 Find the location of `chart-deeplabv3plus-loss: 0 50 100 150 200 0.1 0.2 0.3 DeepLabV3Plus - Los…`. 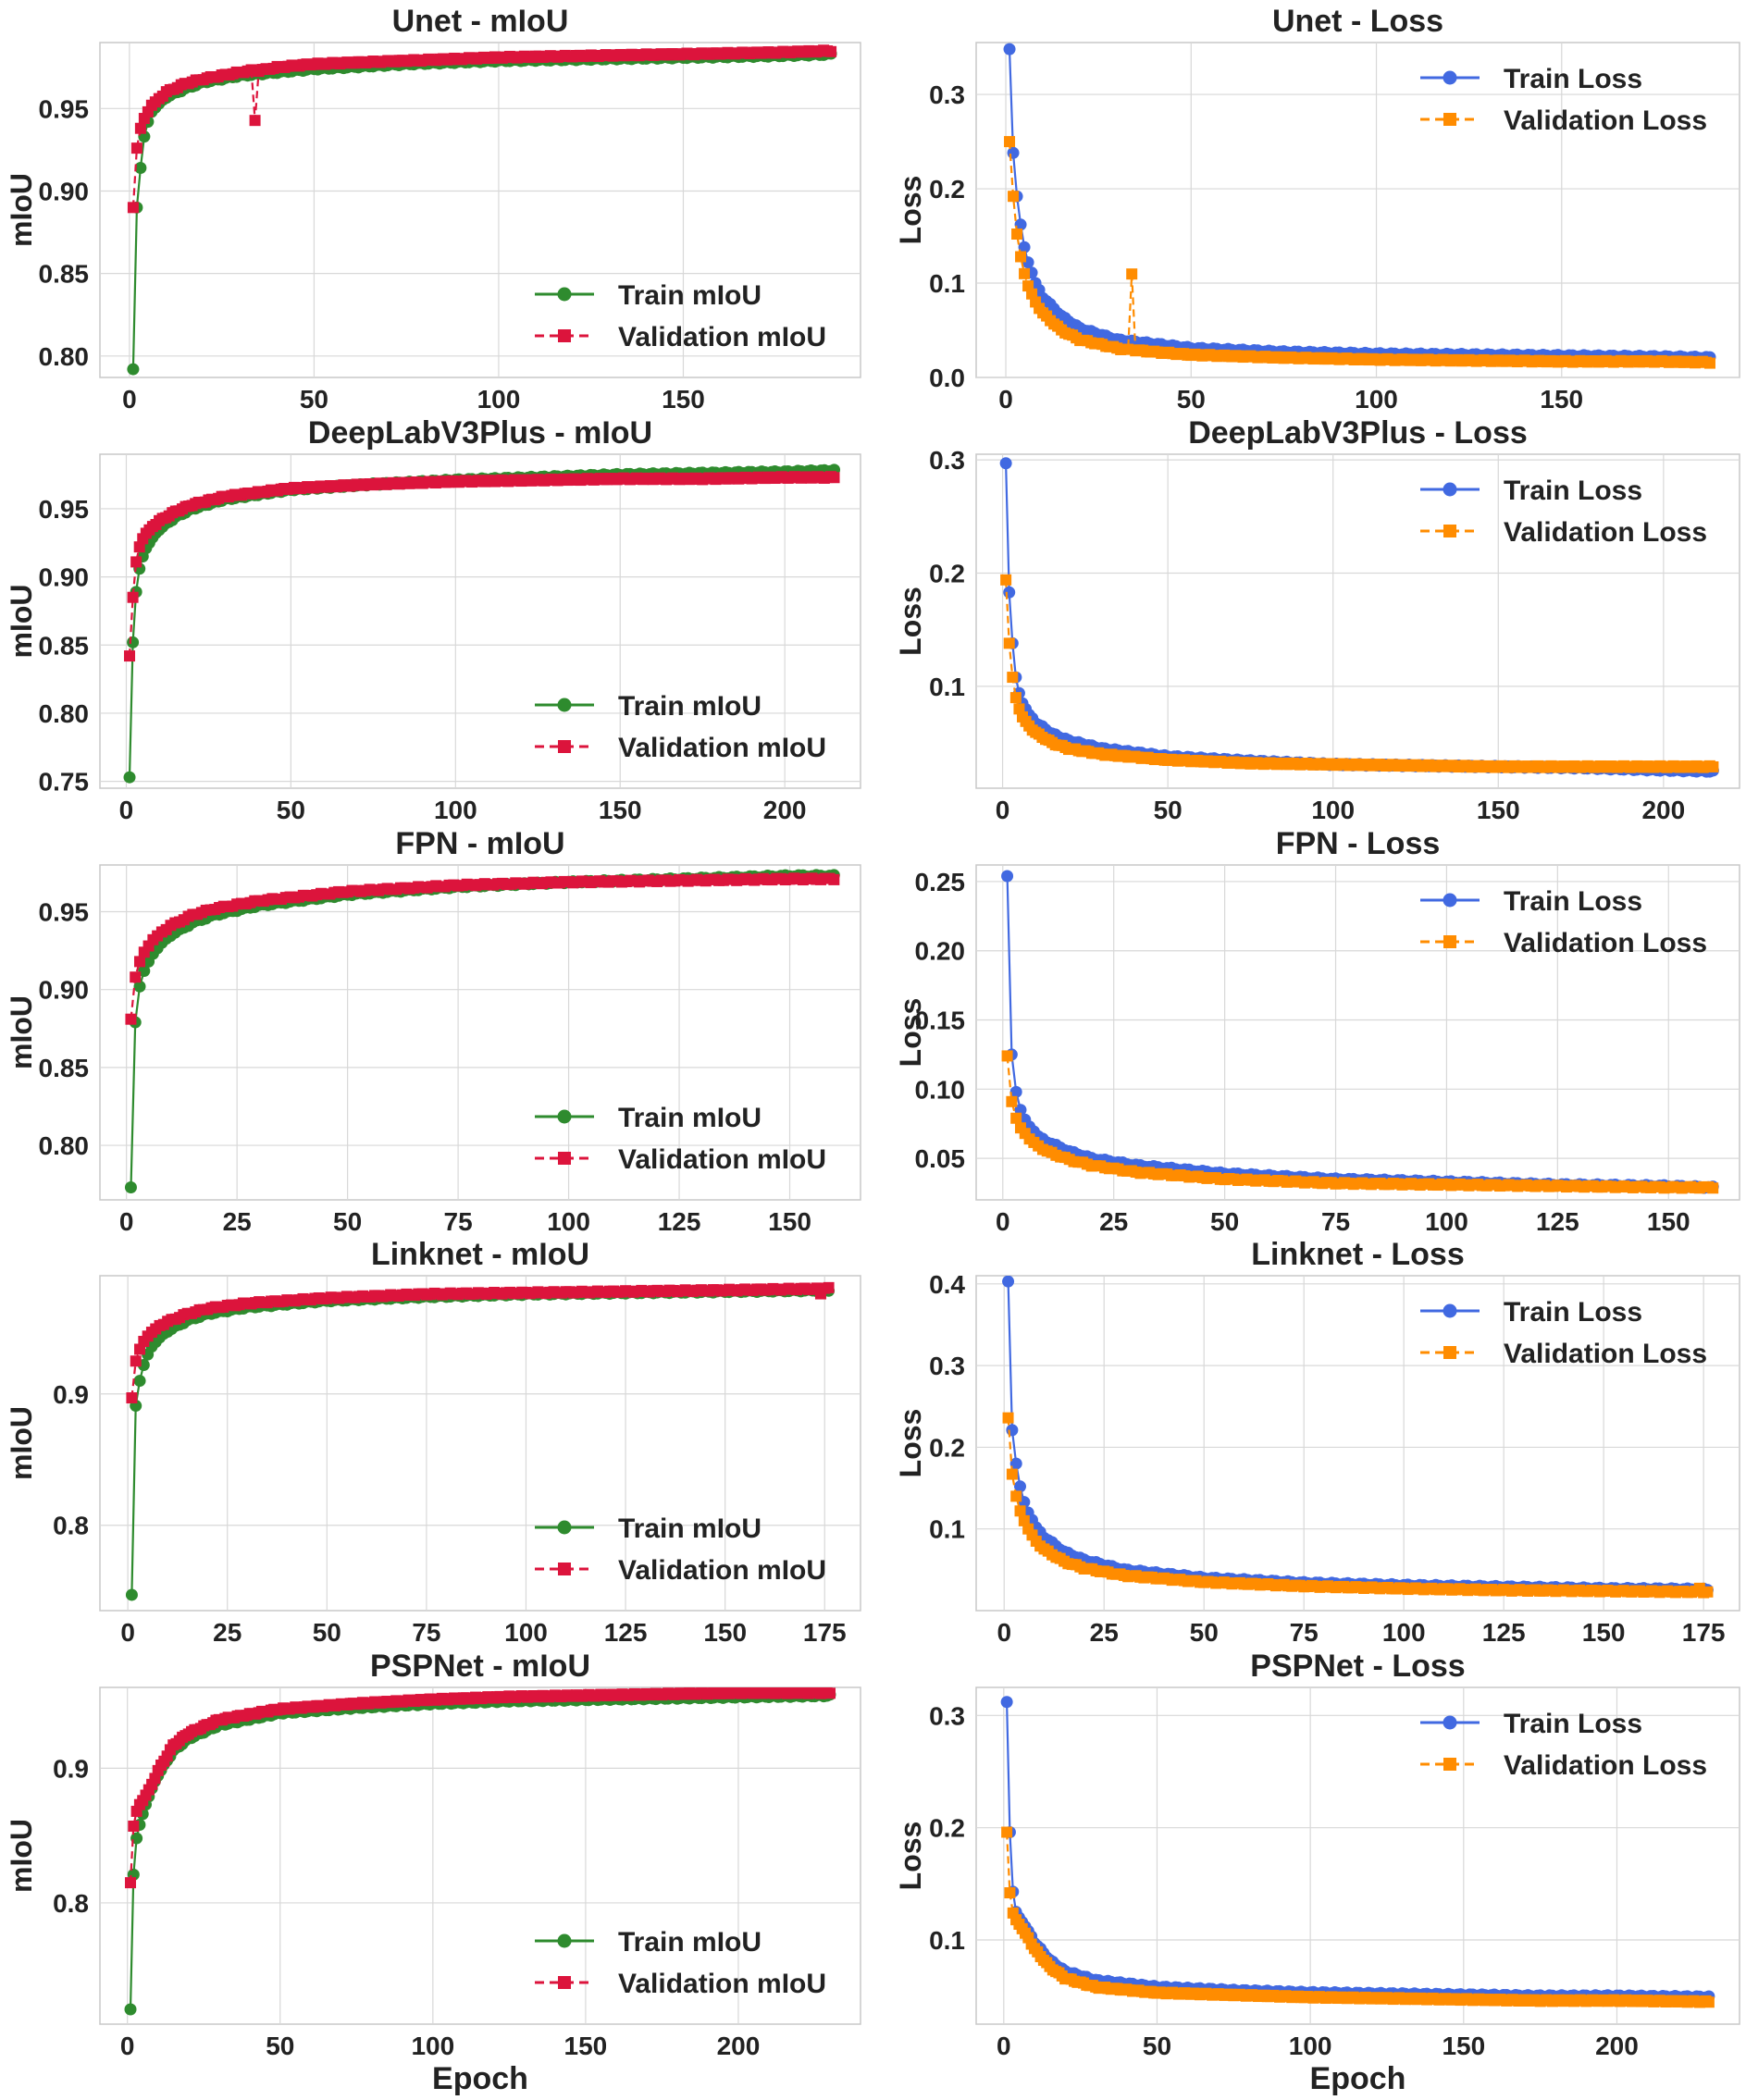

chart-deeplabv3plus-loss: 0 50 100 150 200 0.1 0.2 0.3 DeepLabV3Plus - Los… is located at coordinates (1317, 619).